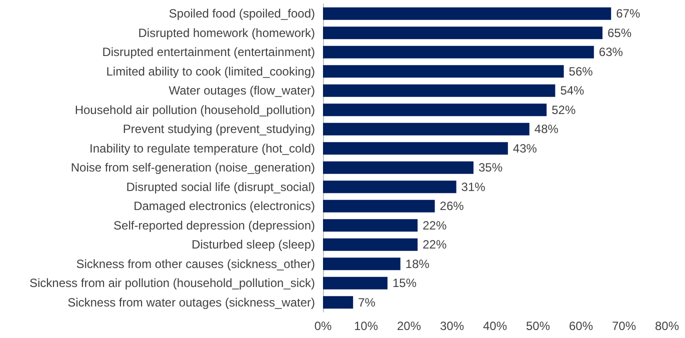 The width and height of the screenshot is (685, 338). Describe the element at coordinates (323, 326) in the screenshot. I see `x-tick-label: 0%` at that location.